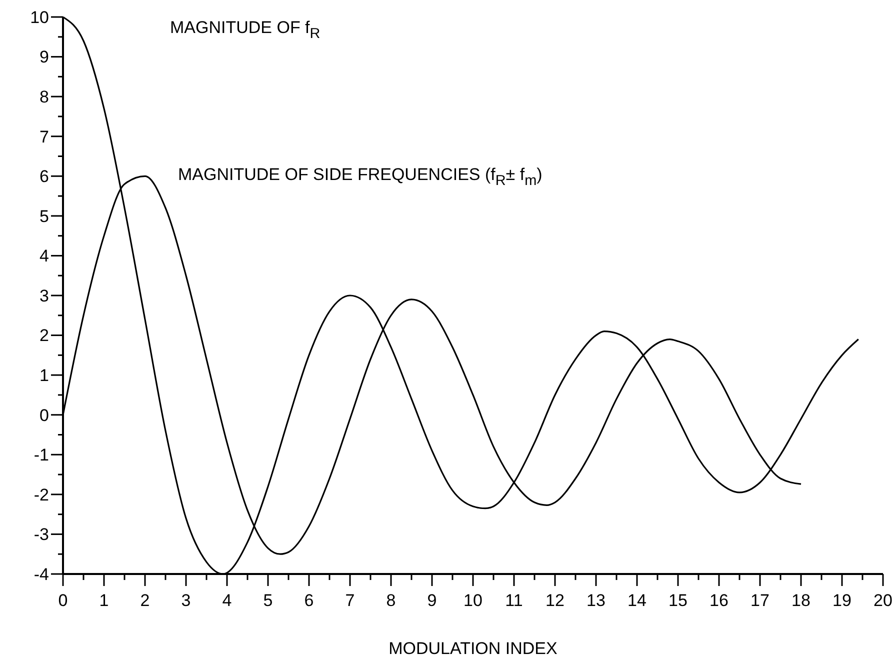 The image size is (896, 666). What do you see at coordinates (596, 600) in the screenshot?
I see `x-tick-label: 13` at bounding box center [596, 600].